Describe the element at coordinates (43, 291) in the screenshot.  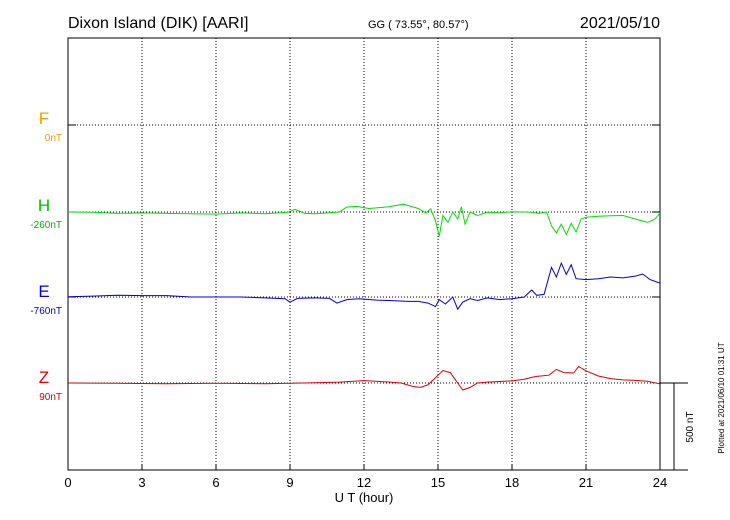
I see `series-name-E: E` at that location.